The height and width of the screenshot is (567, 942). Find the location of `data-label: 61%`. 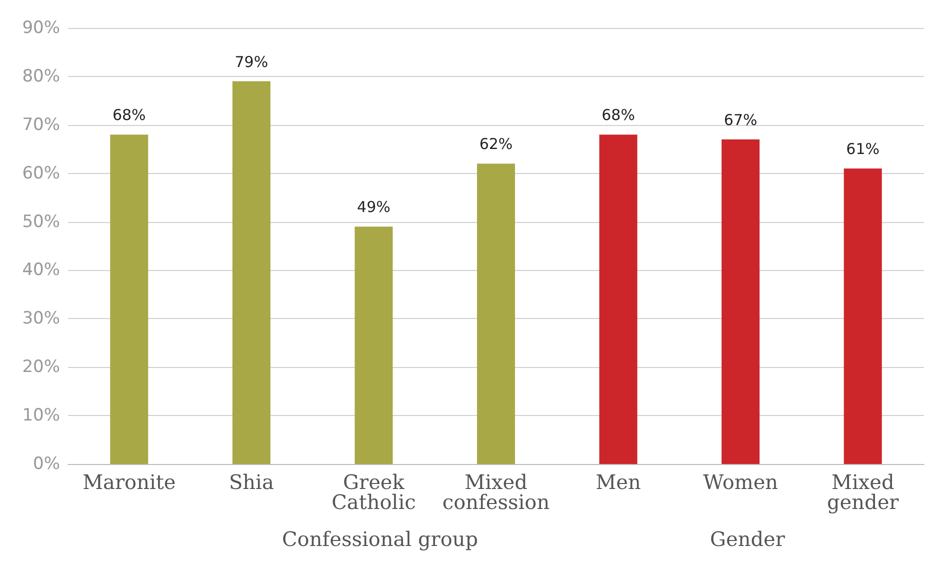

data-label: 61% is located at coordinates (863, 149).